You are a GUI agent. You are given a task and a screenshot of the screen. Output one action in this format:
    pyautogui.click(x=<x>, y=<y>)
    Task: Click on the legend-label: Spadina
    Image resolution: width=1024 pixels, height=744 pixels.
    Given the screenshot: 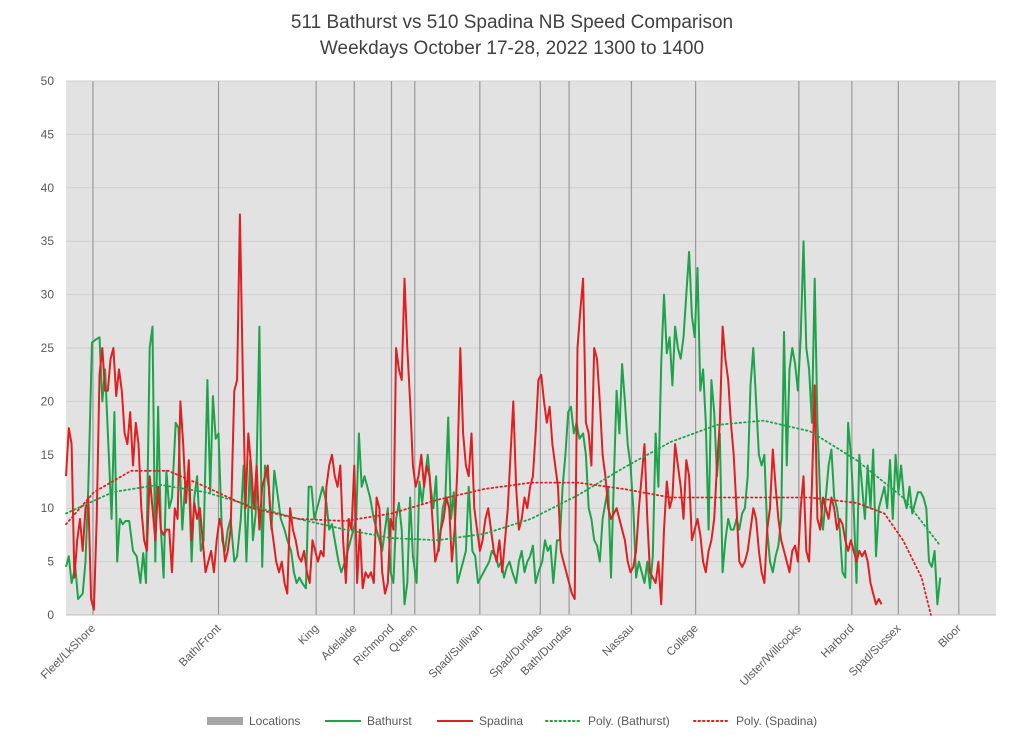 What is the action you would take?
    pyautogui.click(x=501, y=721)
    